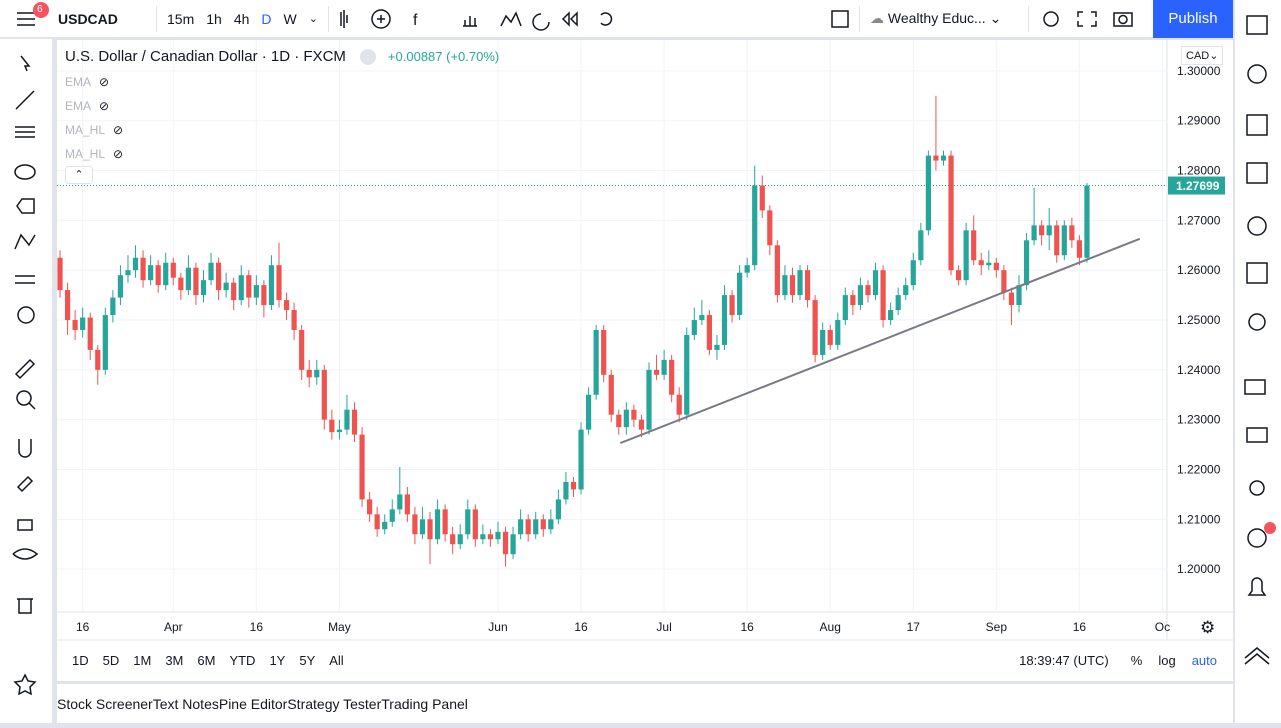  Describe the element at coordinates (1204, 660) in the screenshot. I see `scale-option: auto` at that location.